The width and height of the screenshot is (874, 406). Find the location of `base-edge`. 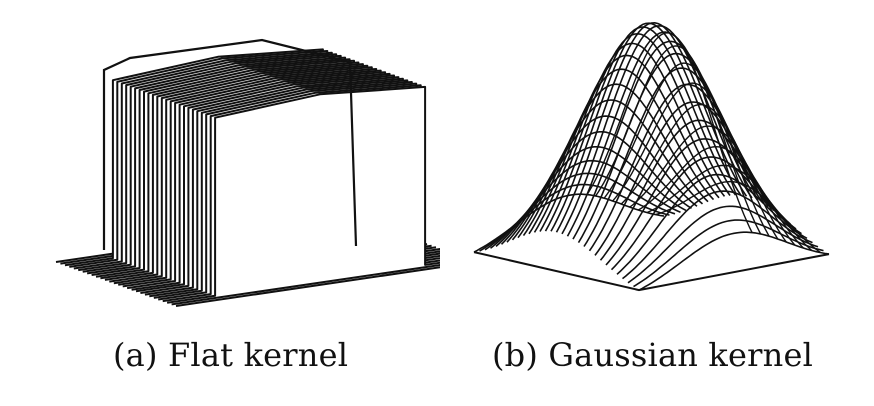

base-edge is located at coordinates (651, 271).